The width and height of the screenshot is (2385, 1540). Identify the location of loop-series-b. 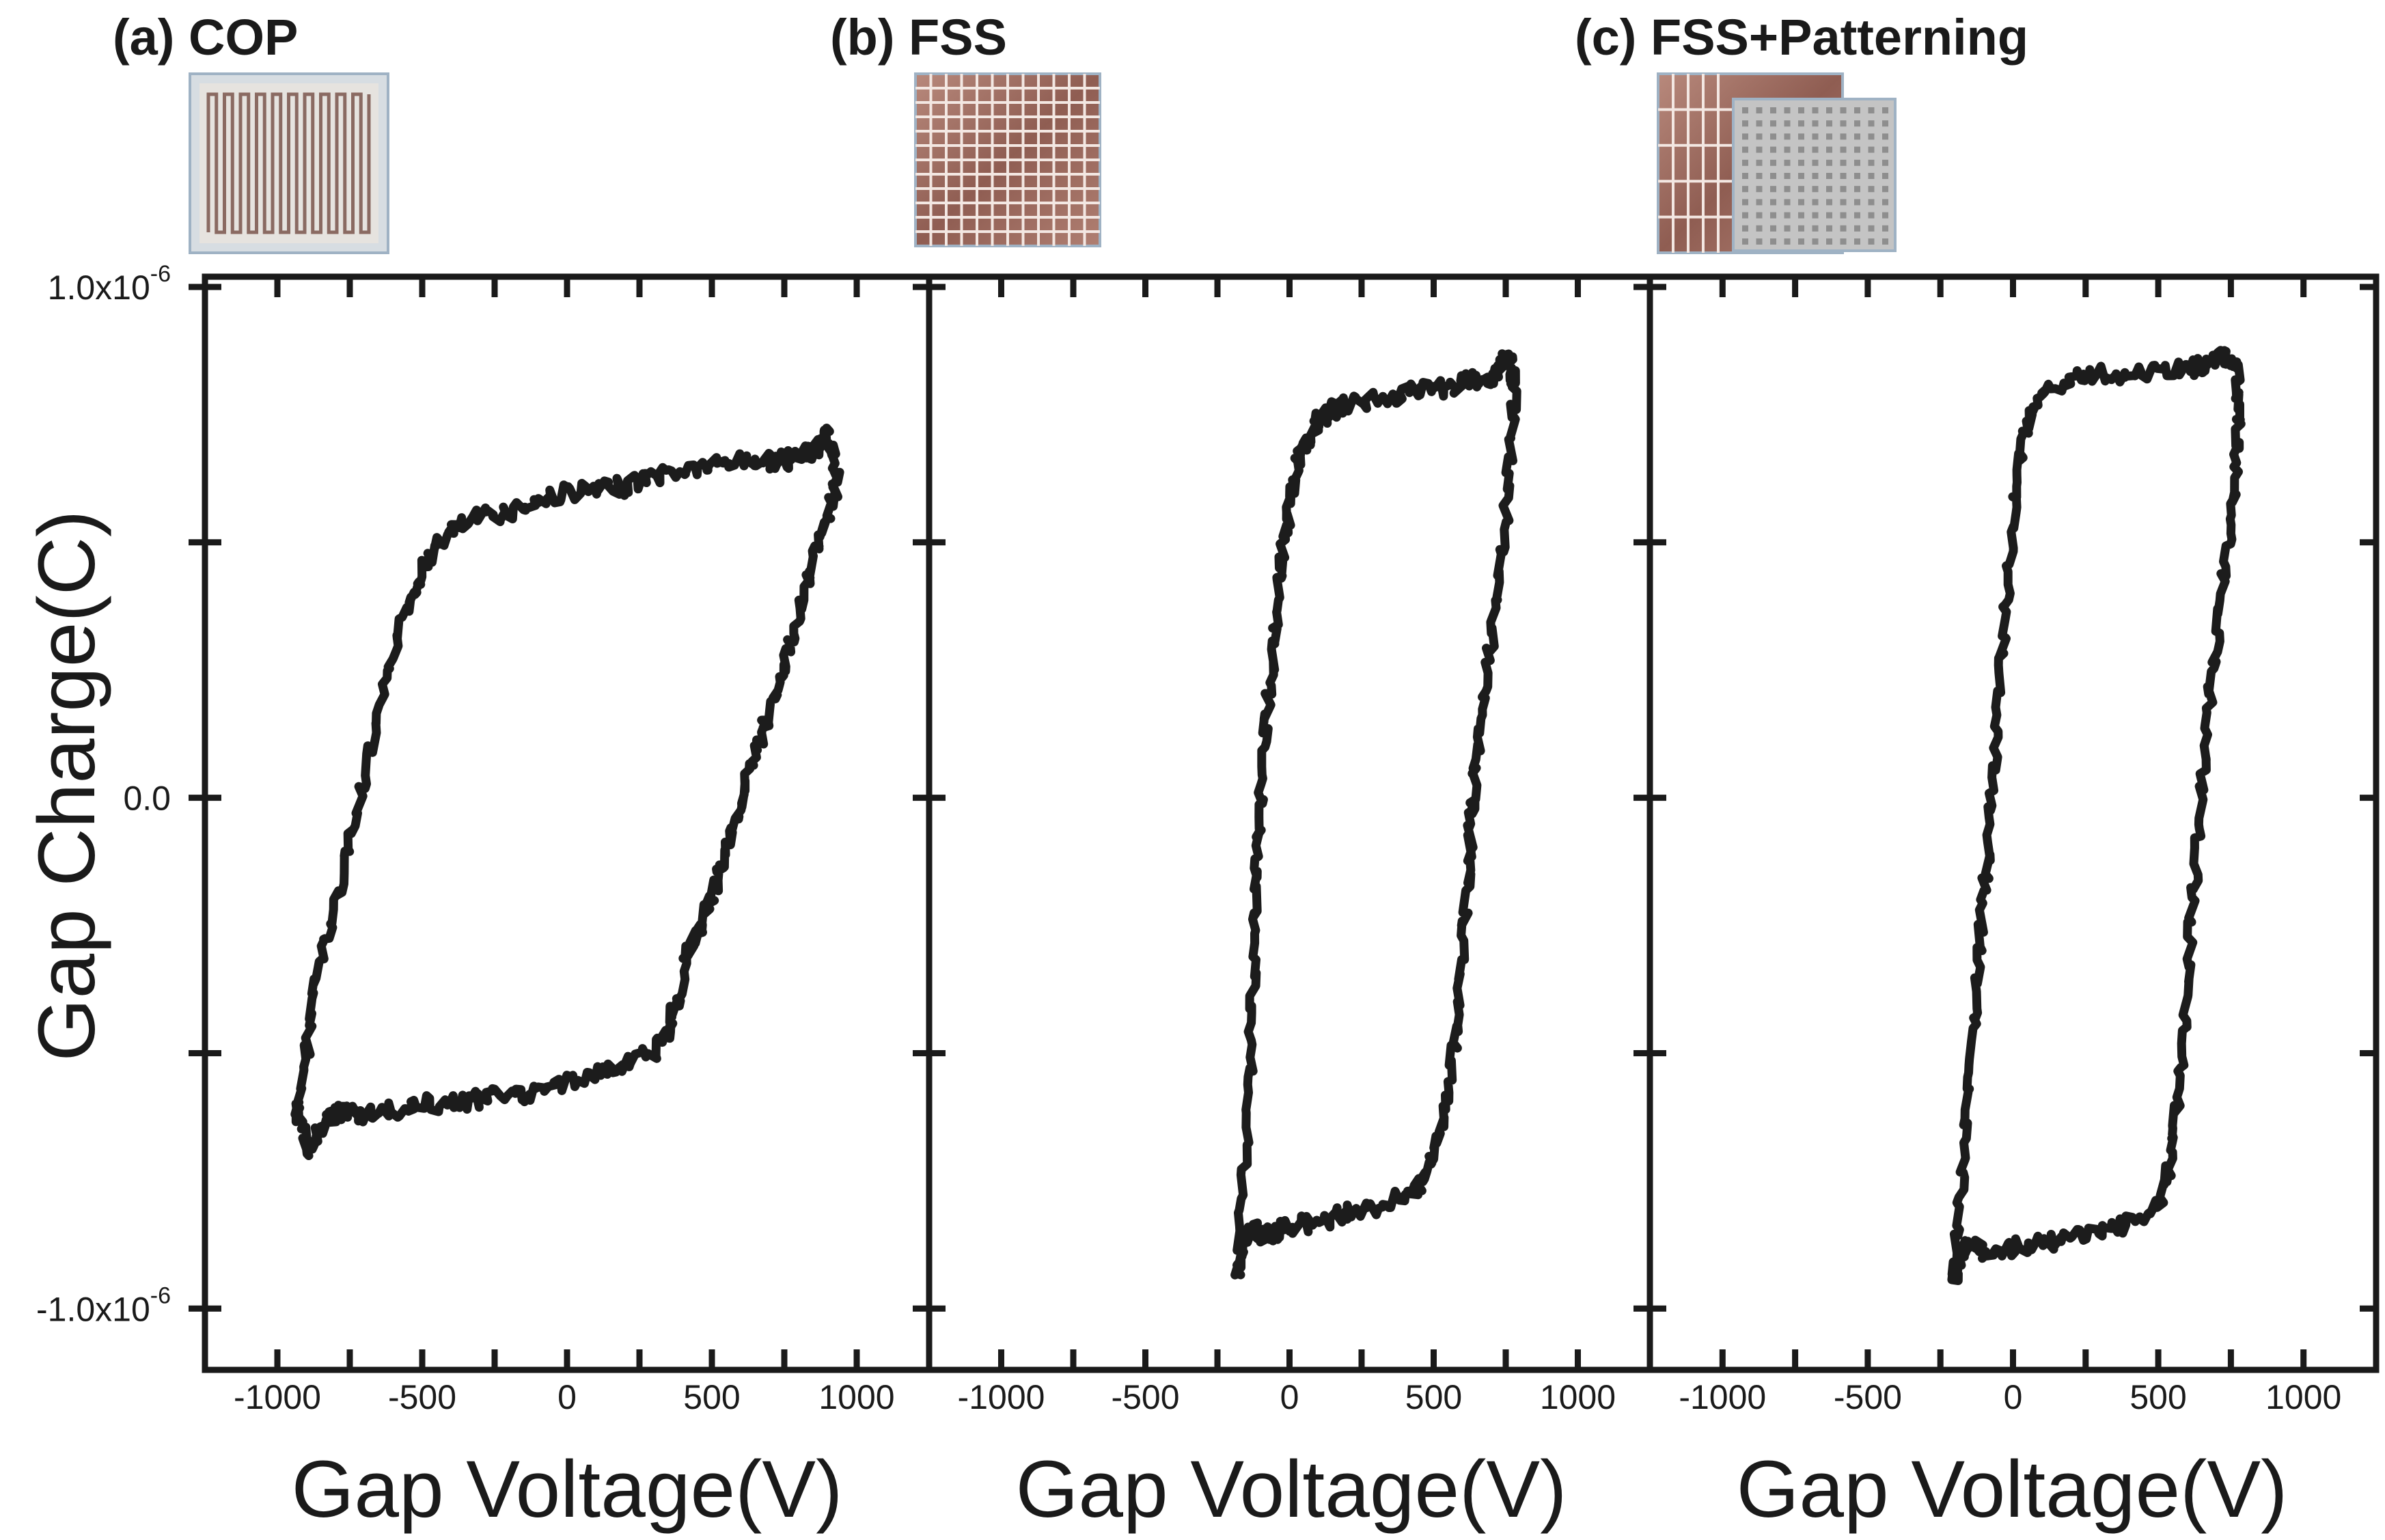
(1375, 814).